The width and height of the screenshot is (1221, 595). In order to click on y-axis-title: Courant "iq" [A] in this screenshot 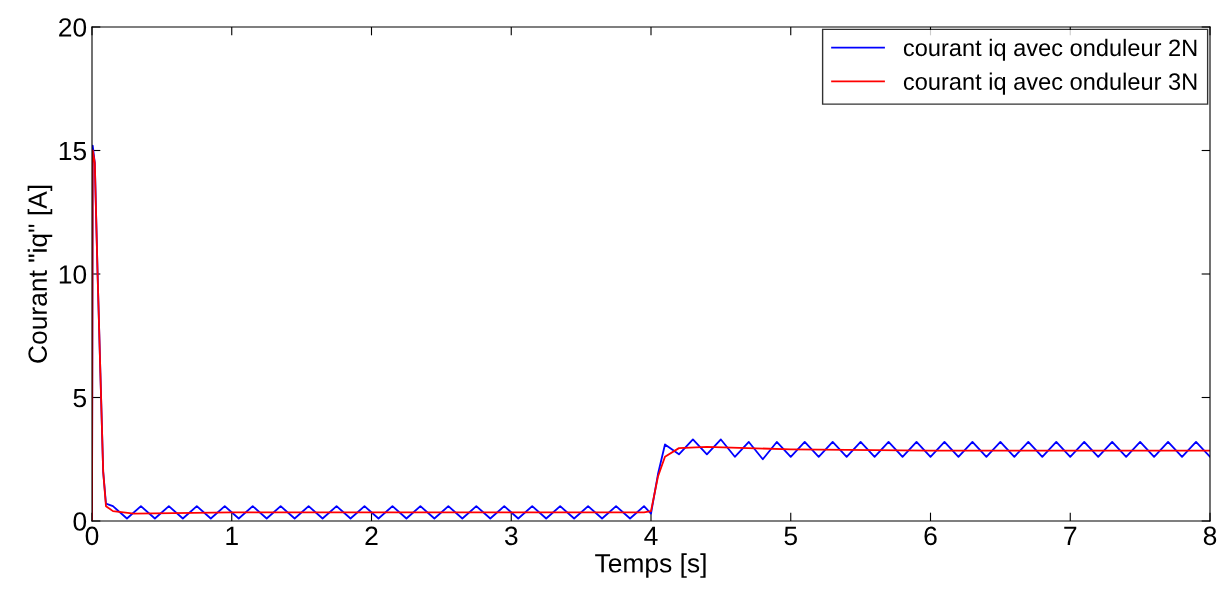, I will do `click(40, 274)`.